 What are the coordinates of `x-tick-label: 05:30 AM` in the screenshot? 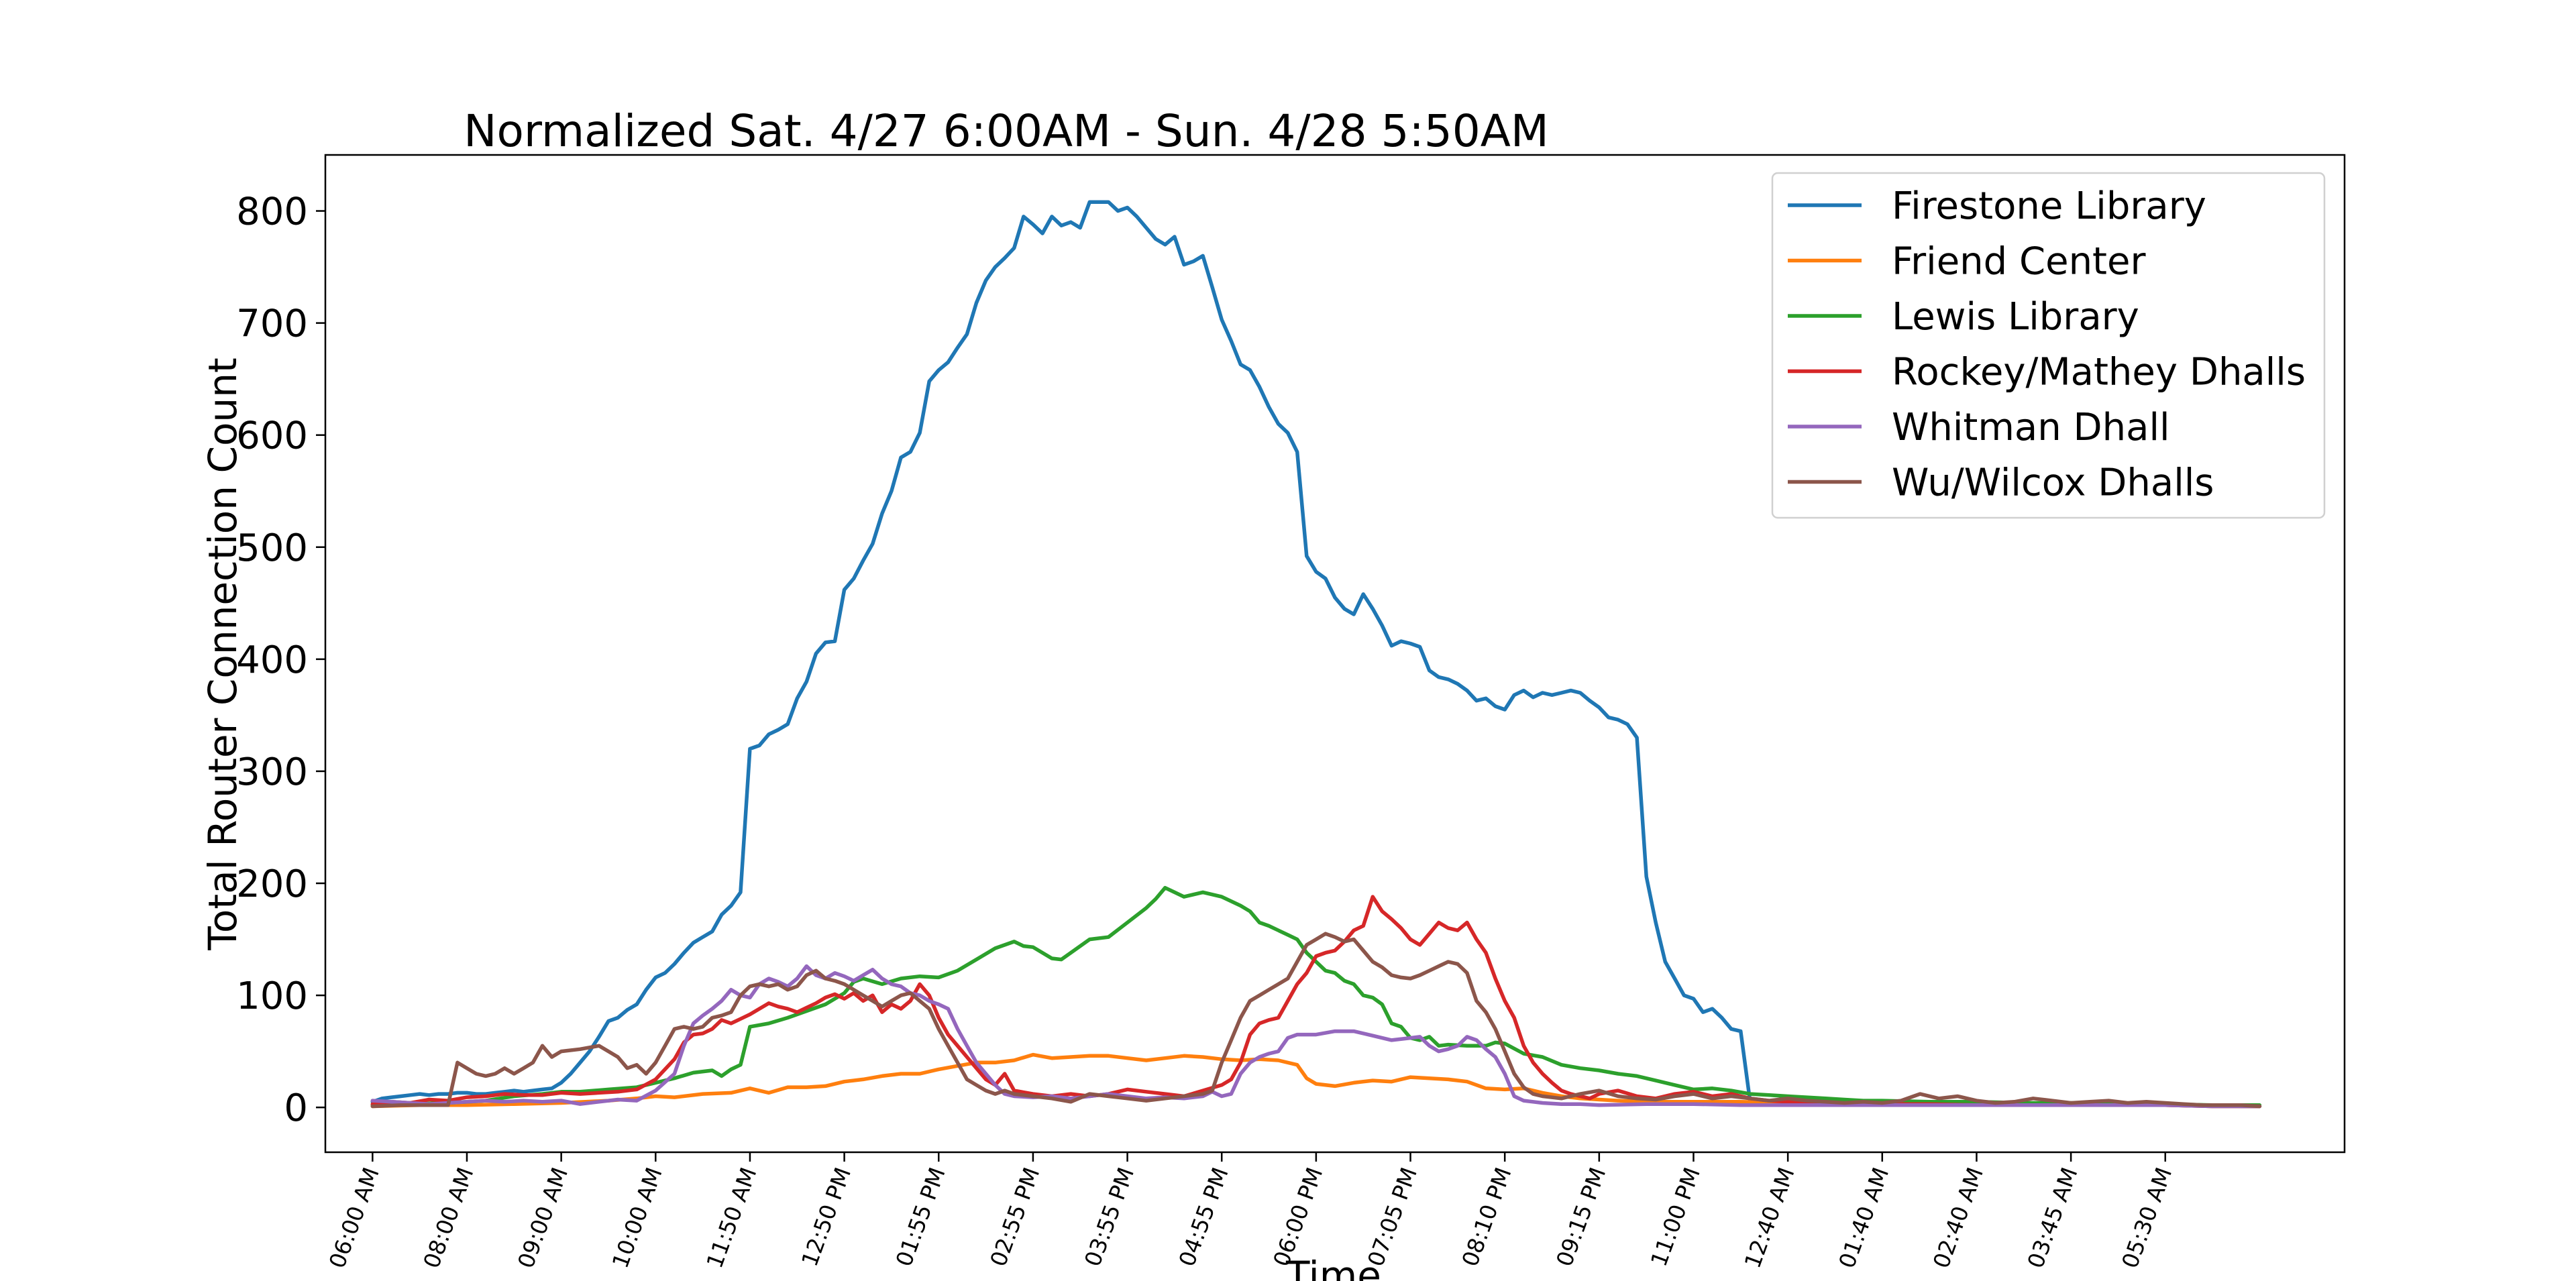 It's located at (2146, 1218).